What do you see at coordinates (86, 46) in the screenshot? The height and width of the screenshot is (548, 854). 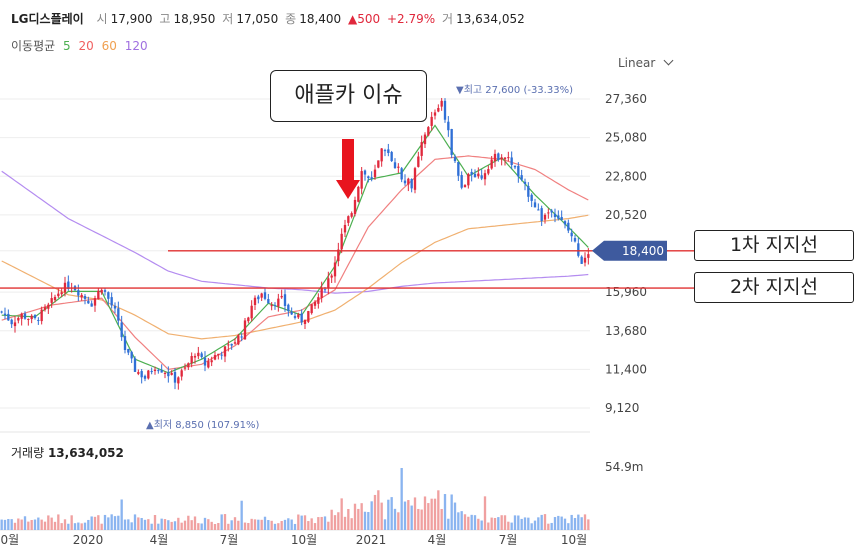 I see `ma-legend-20: 20` at bounding box center [86, 46].